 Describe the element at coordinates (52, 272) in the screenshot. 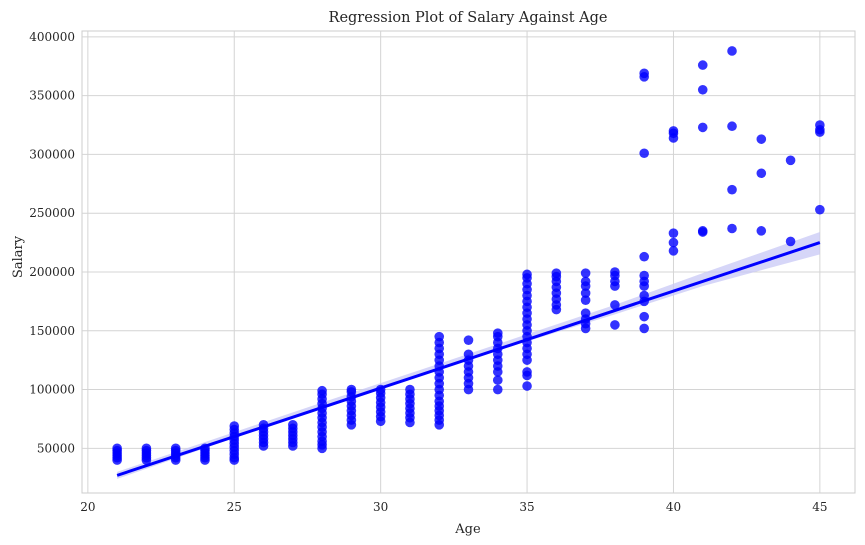

I see `y-tick-label: 200000` at that location.